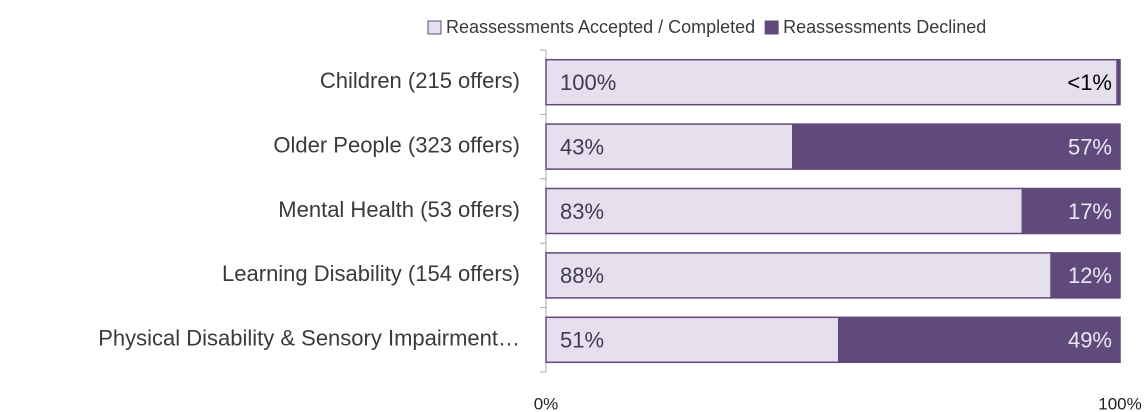 The width and height of the screenshot is (1147, 412). What do you see at coordinates (420, 80) in the screenshot?
I see `category-label: Children (215 offers)` at bounding box center [420, 80].